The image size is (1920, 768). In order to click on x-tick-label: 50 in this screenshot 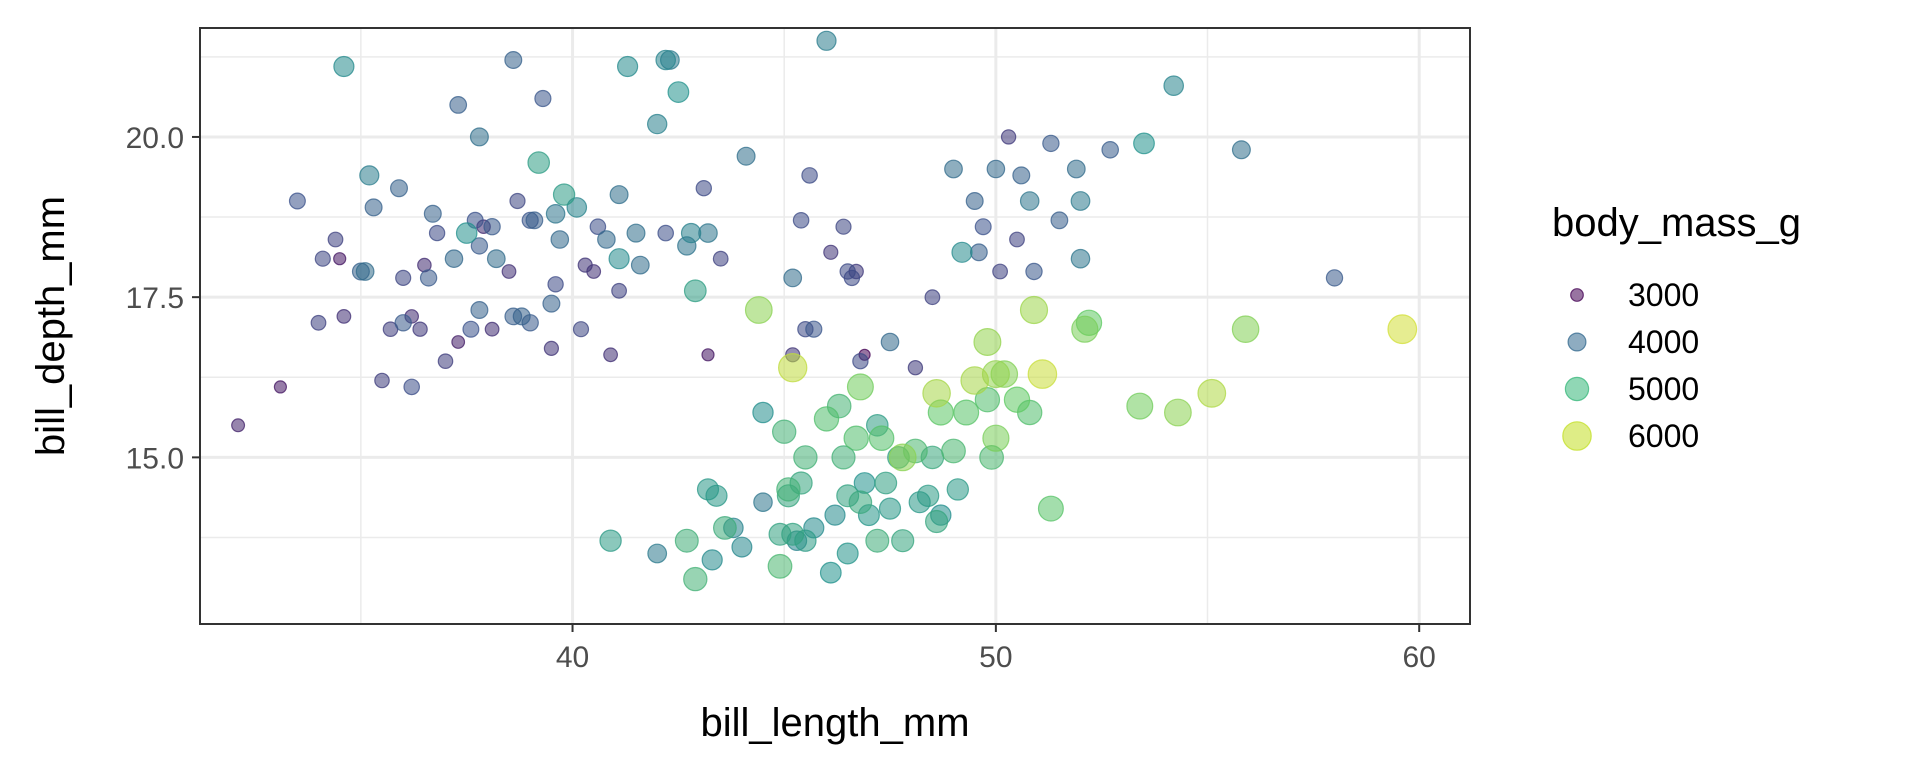, I will do `click(995, 657)`.